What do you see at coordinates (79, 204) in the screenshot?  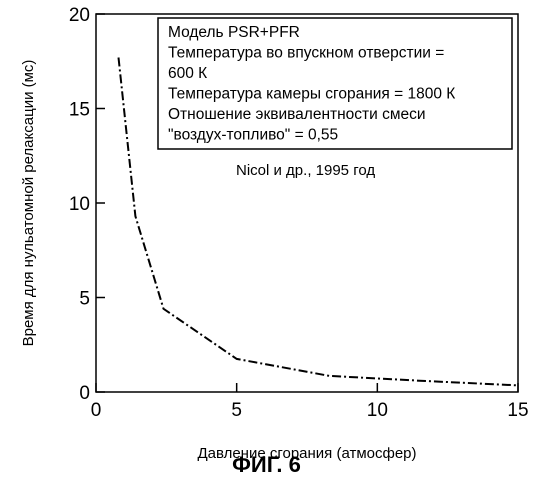 I see `y-tick-label: 10` at bounding box center [79, 204].